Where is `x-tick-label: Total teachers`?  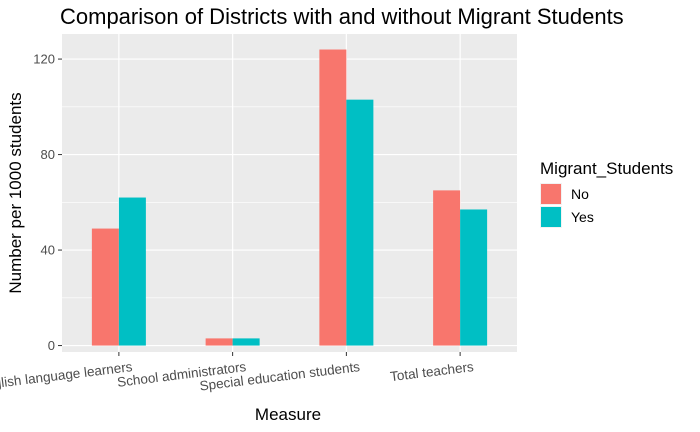 x-tick-label: Total teachers is located at coordinates (431, 371).